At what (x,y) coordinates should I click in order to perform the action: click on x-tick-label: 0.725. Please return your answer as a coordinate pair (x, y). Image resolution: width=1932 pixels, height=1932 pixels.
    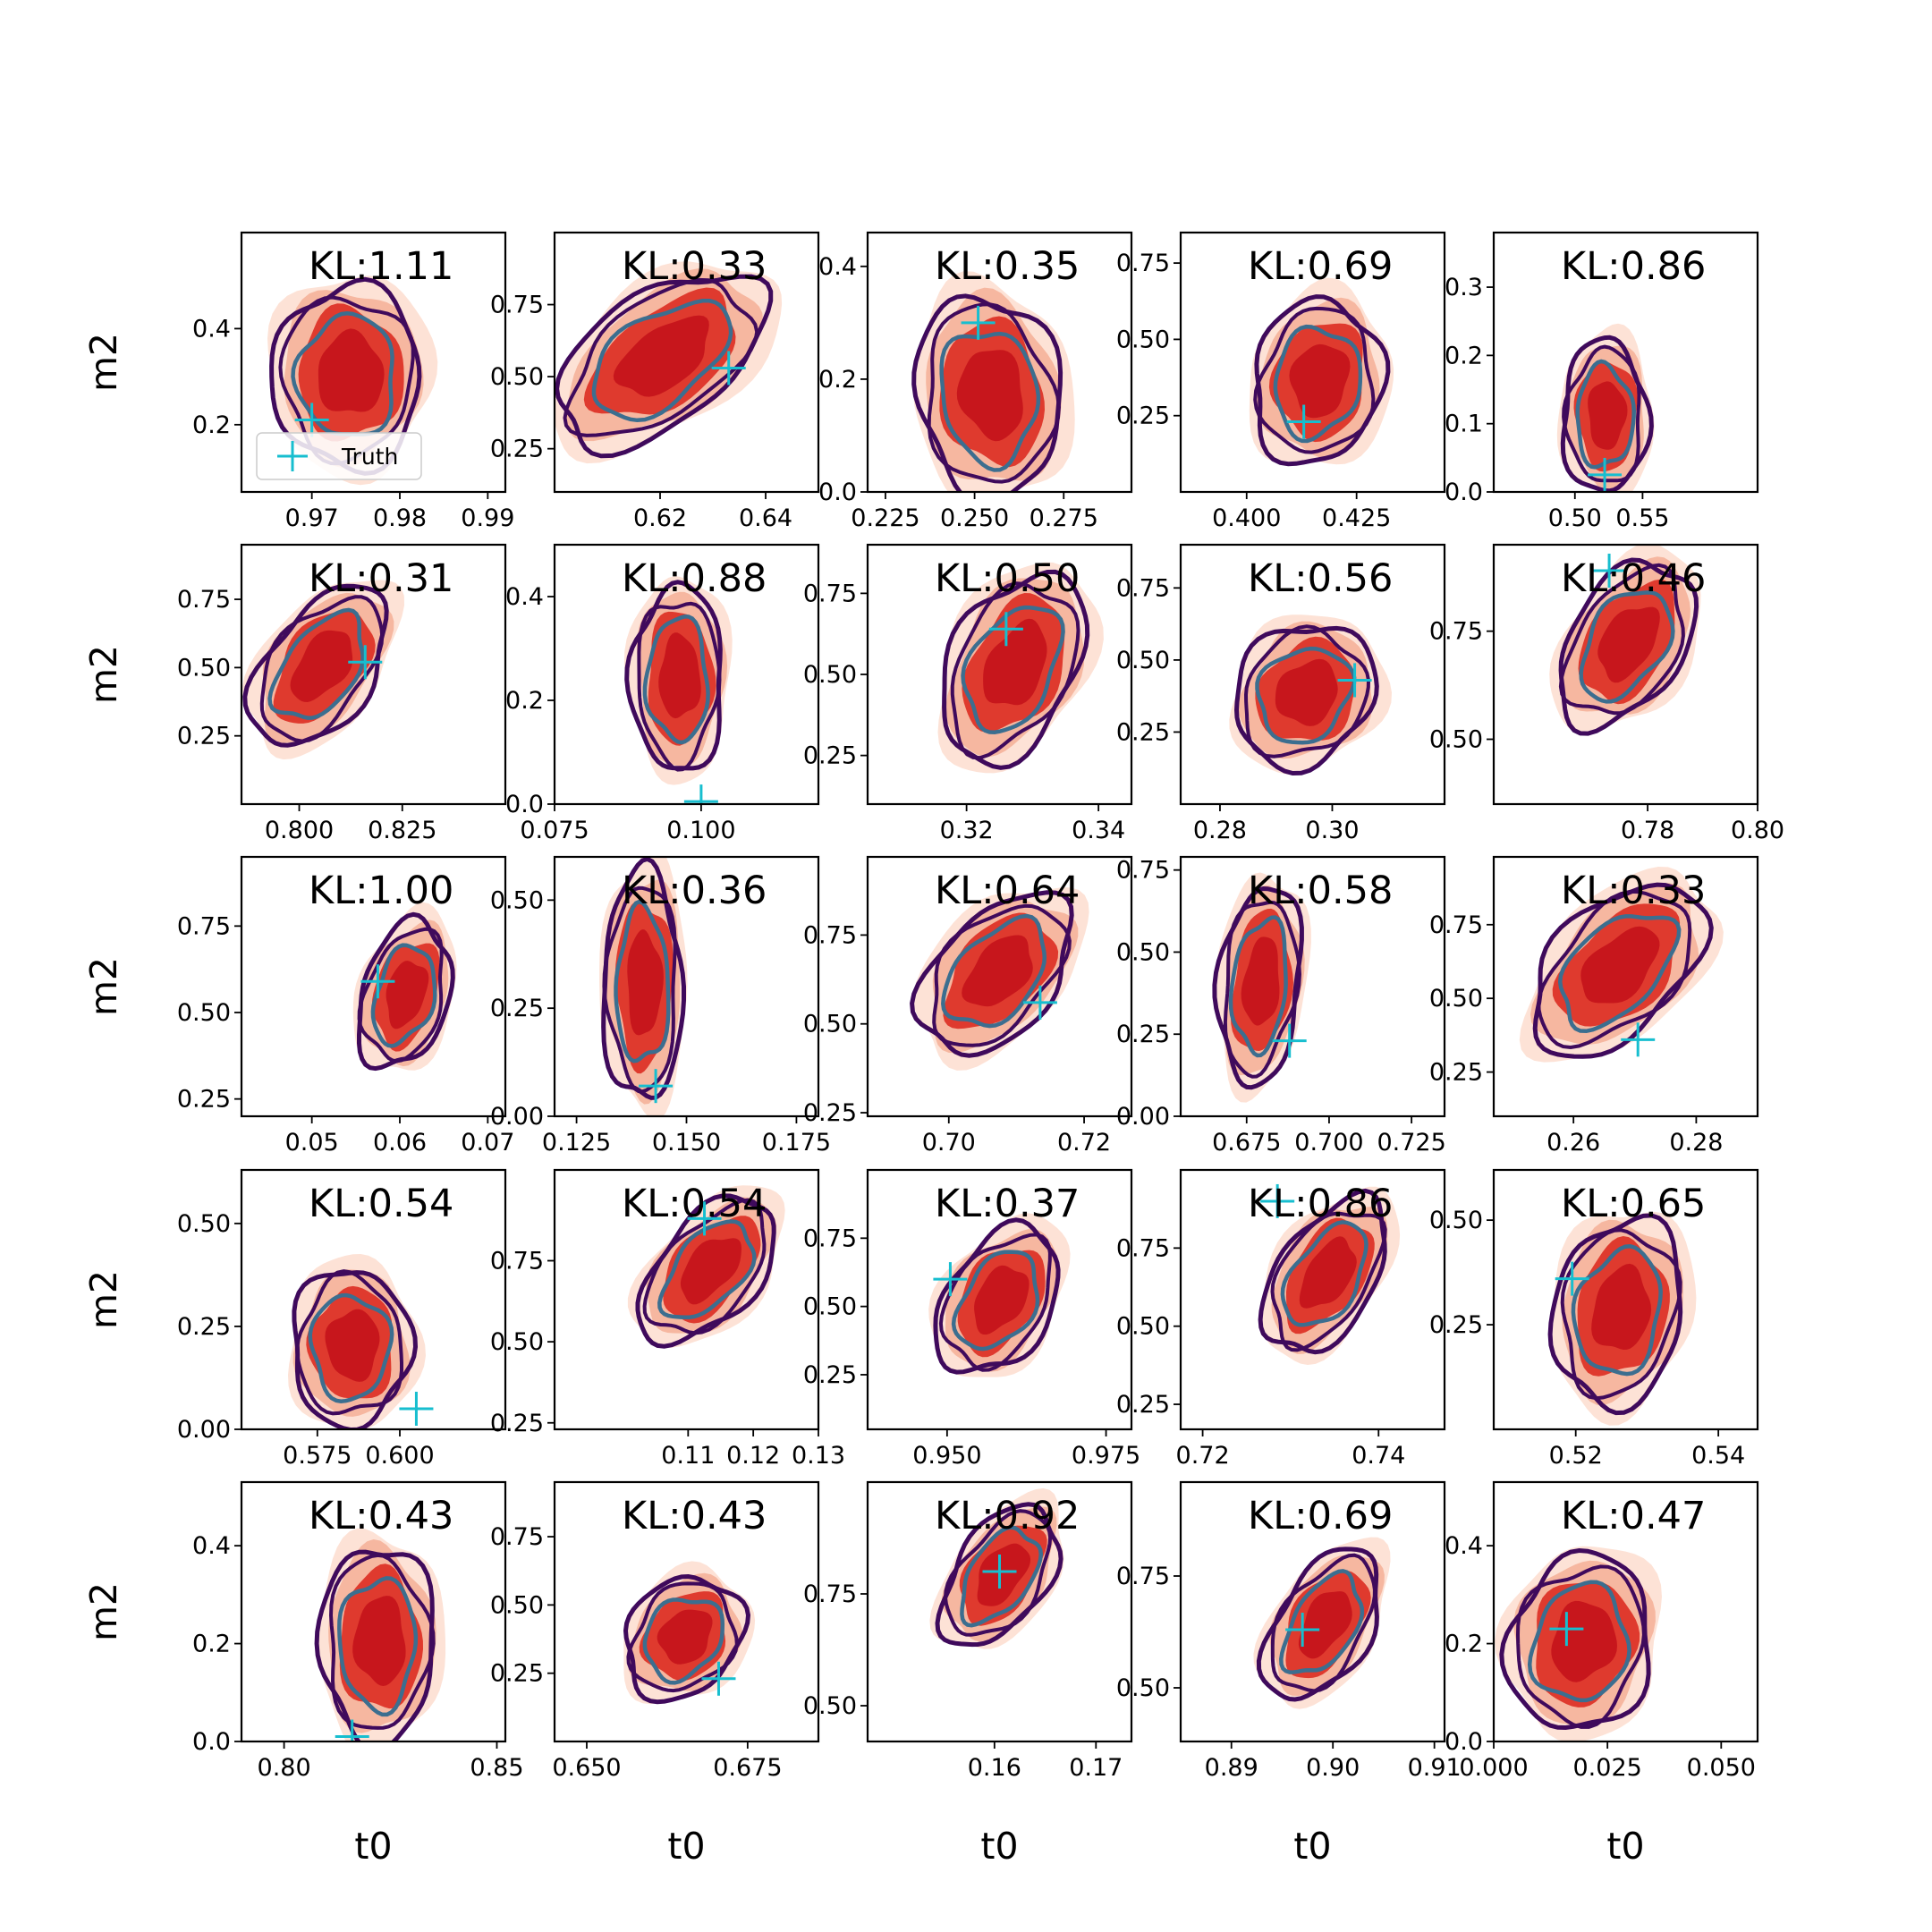
    Looking at the image, I should click on (1411, 1143).